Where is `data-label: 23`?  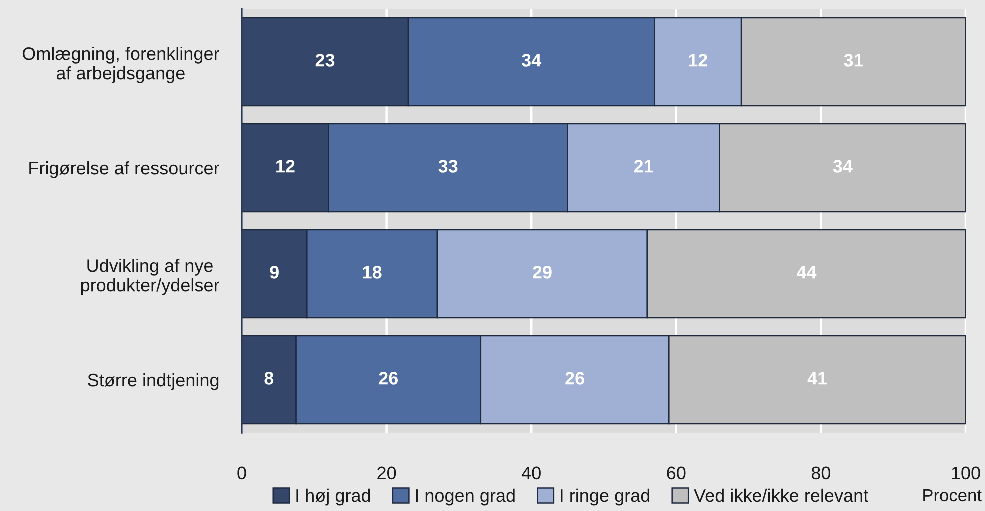
data-label: 23 is located at coordinates (325, 60).